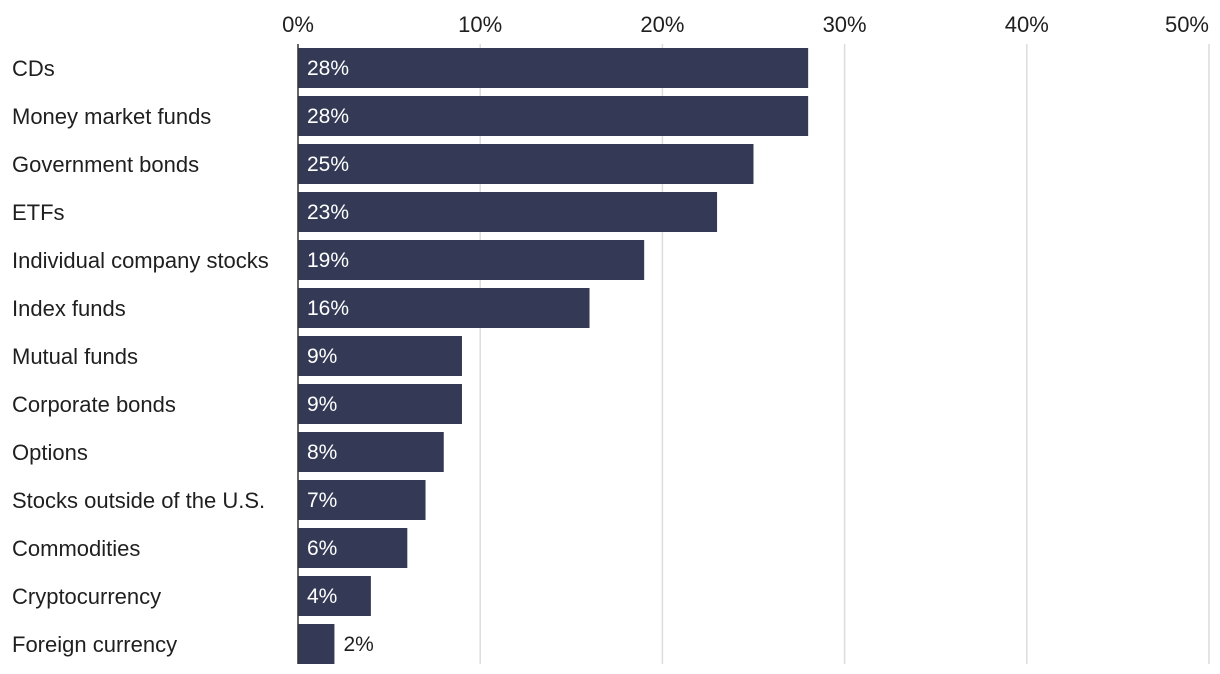 The height and width of the screenshot is (674, 1220). What do you see at coordinates (480, 24) in the screenshot?
I see `x-tick-label: 10%` at bounding box center [480, 24].